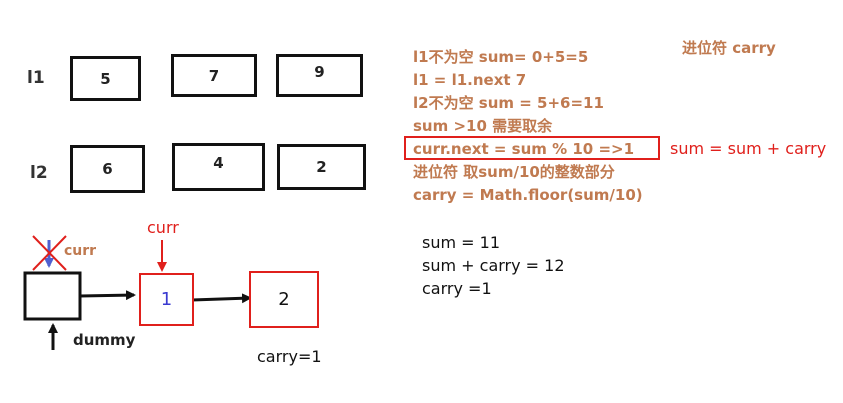 This screenshot has height=403, width=843. Describe the element at coordinates (528, 195) in the screenshot. I see `step-line: carry = Math.floor(sum/10)` at that location.